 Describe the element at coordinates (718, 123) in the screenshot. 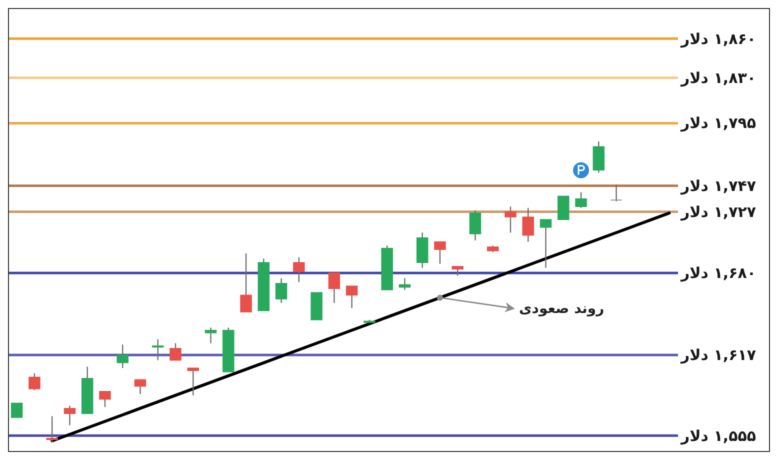

I see `ref-line-label: ۱,۷۹۵ دلار` at that location.